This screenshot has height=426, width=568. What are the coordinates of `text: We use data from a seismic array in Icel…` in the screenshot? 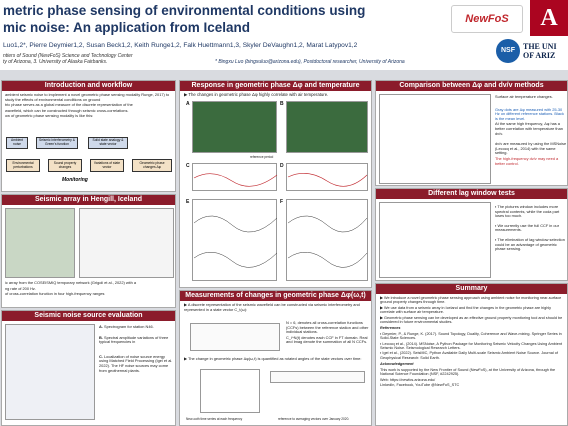 It's located at (466, 310).